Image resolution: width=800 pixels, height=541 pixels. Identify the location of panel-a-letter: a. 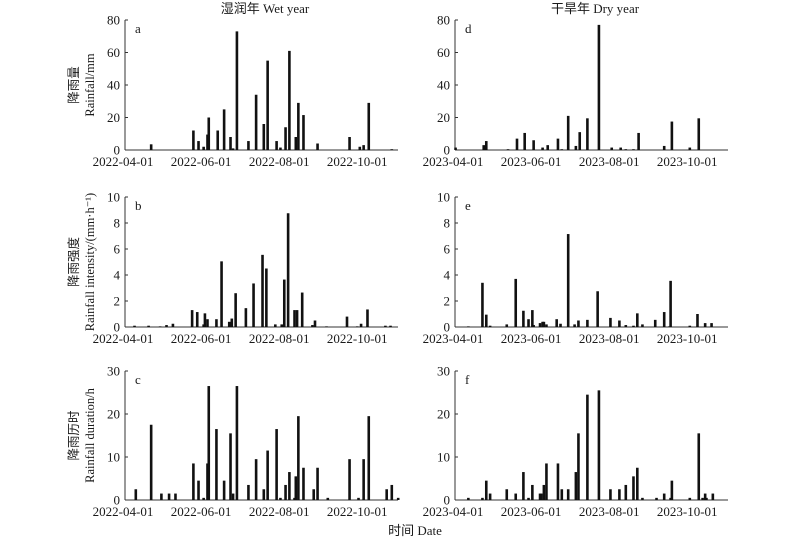
(138, 28).